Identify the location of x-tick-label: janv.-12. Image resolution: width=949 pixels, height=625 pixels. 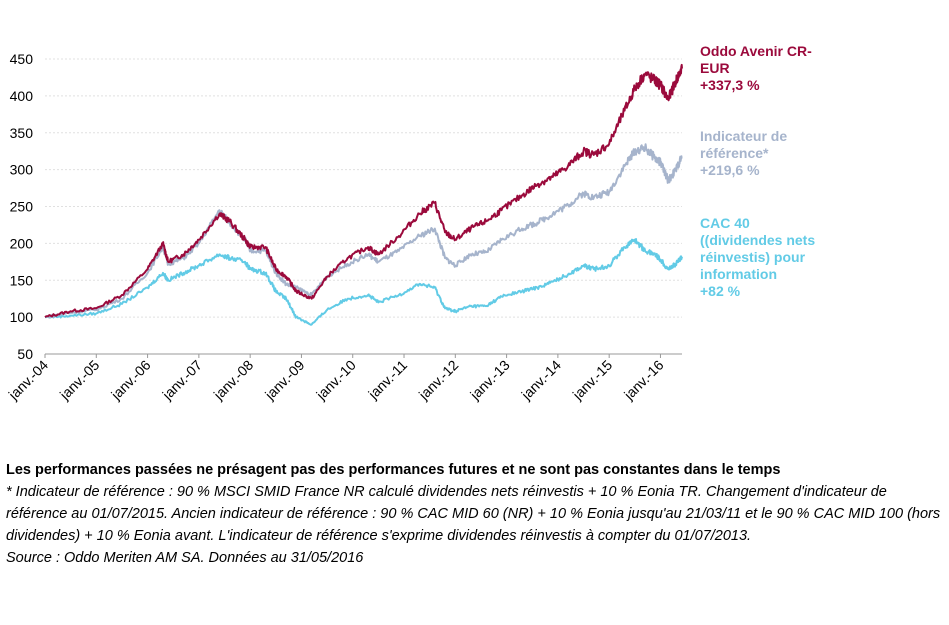
(438, 380).